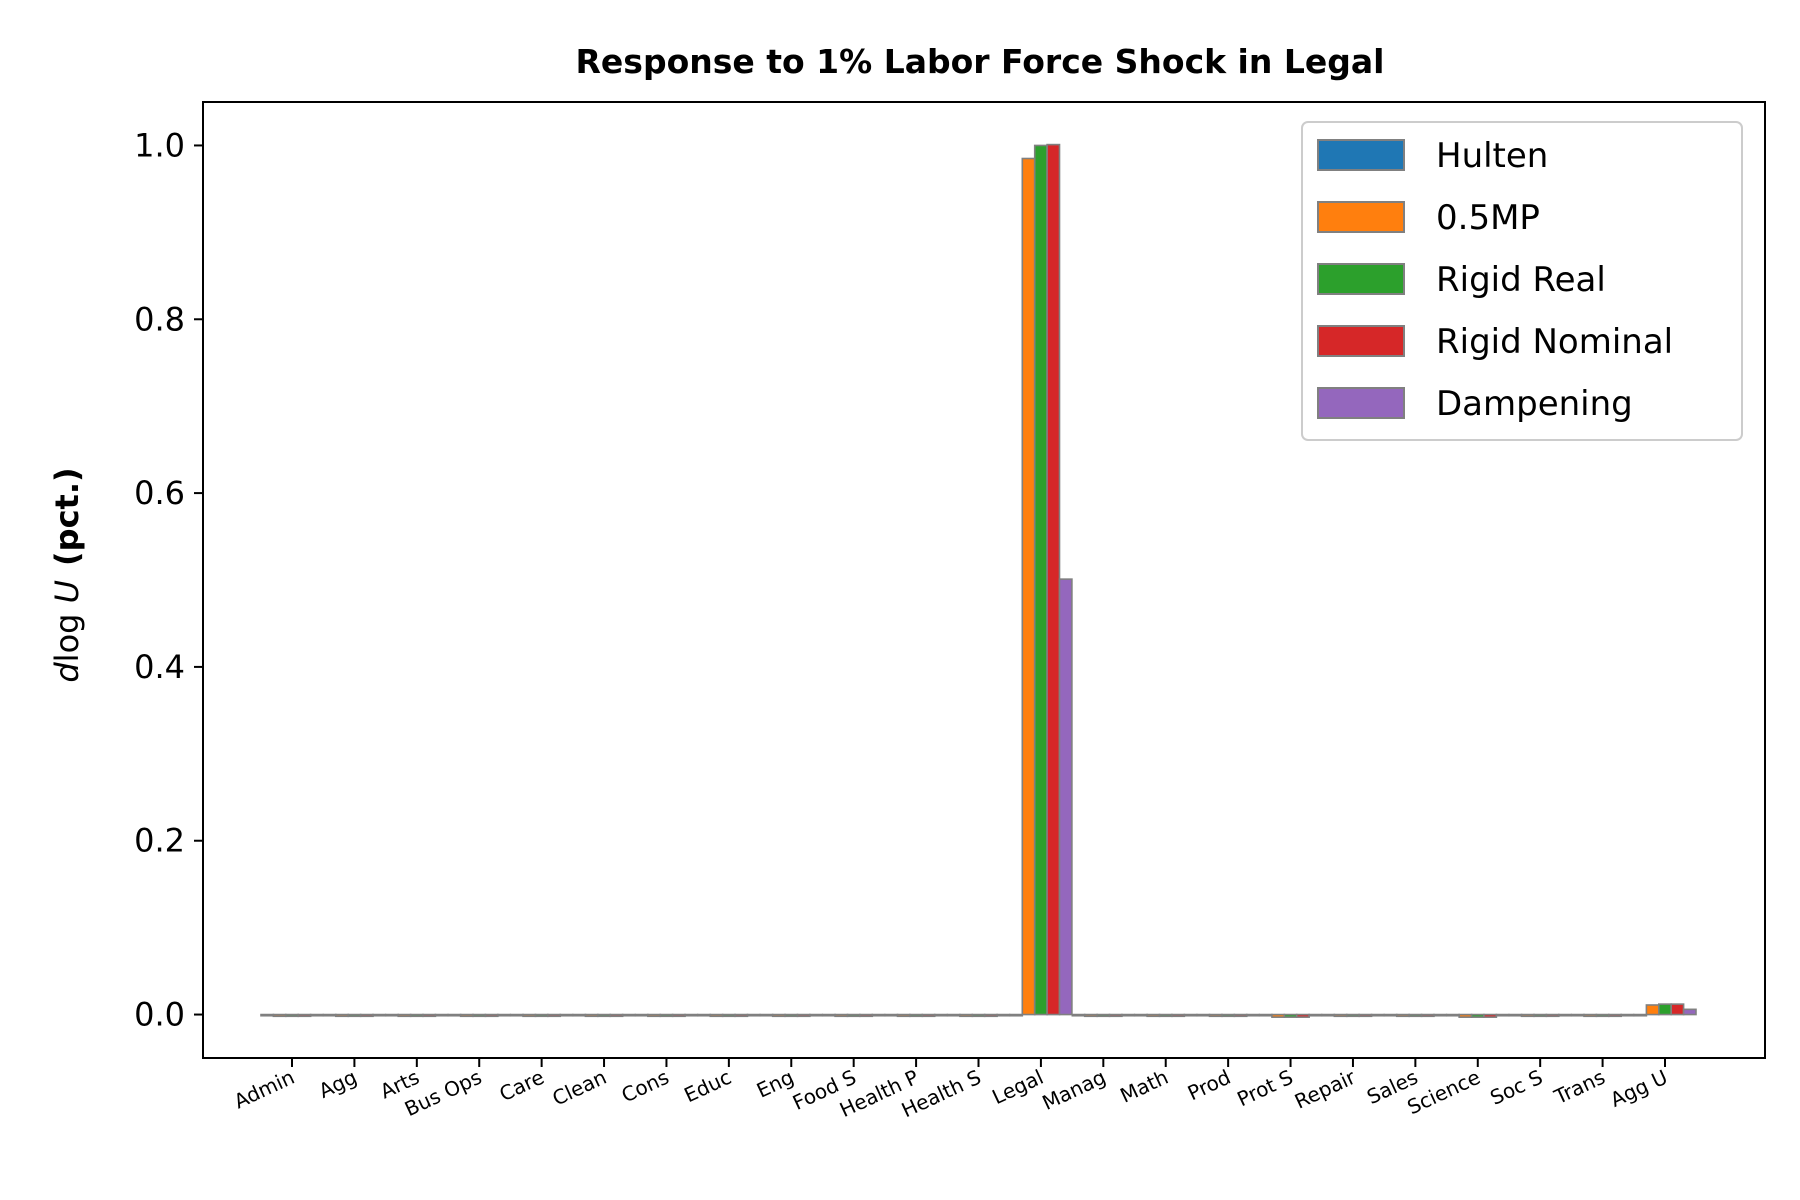 Image resolution: width=1800 pixels, height=1200 pixels. Describe the element at coordinates (67, 672) in the screenshot. I see `y-axis-label-math: d` at that location.